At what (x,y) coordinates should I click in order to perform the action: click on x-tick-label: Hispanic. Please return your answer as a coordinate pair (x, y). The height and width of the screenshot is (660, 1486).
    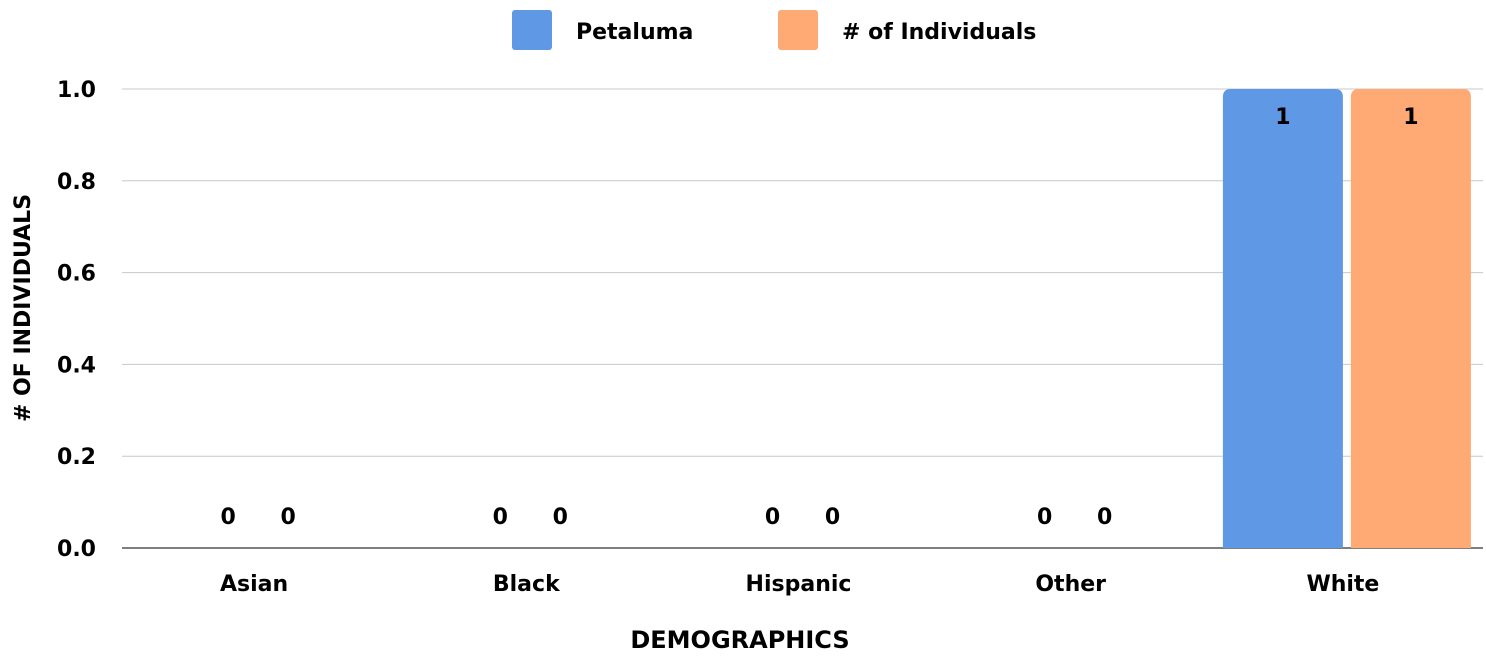
    Looking at the image, I should click on (799, 584).